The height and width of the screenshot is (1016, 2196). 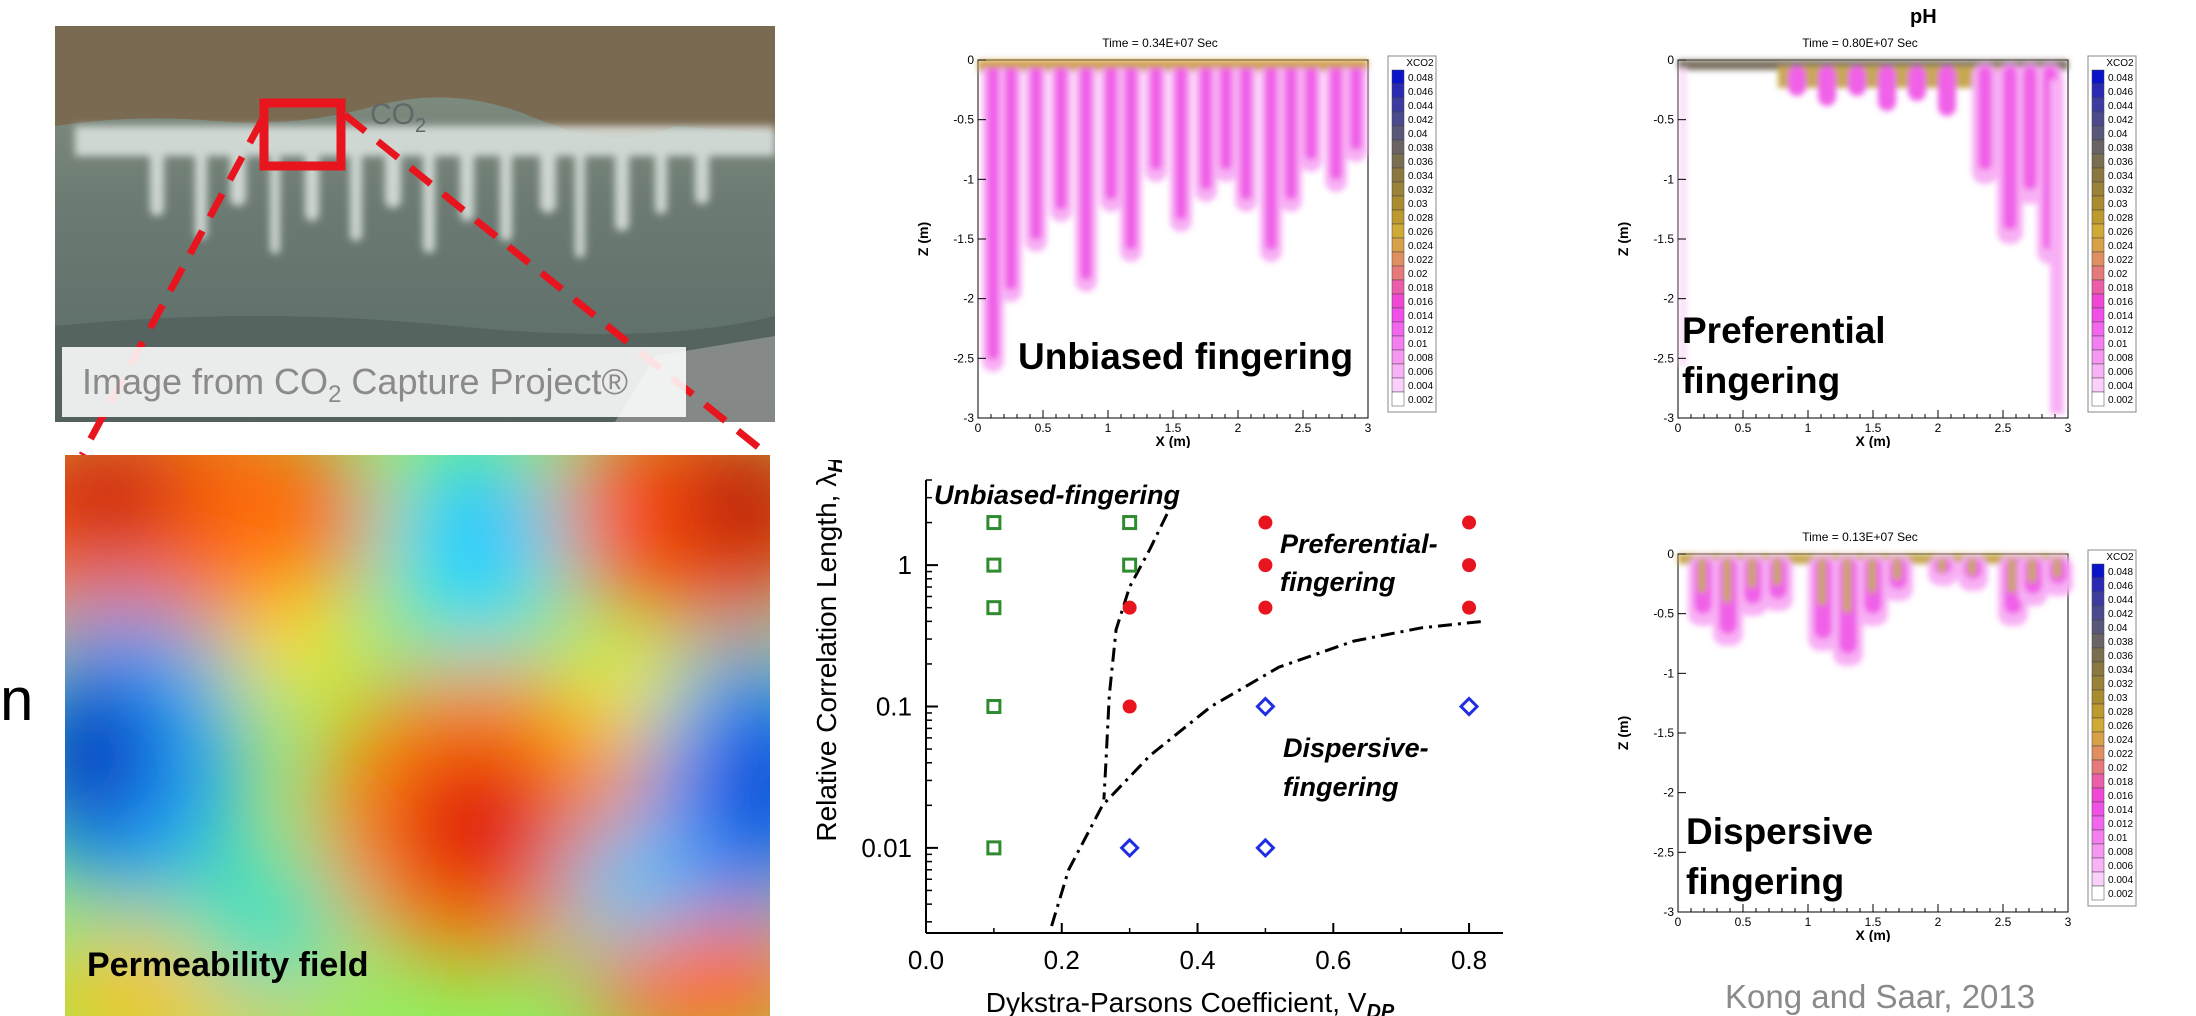 What do you see at coordinates (1420, 190) in the screenshot?
I see `unbiased-legend-value: 0.032` at bounding box center [1420, 190].